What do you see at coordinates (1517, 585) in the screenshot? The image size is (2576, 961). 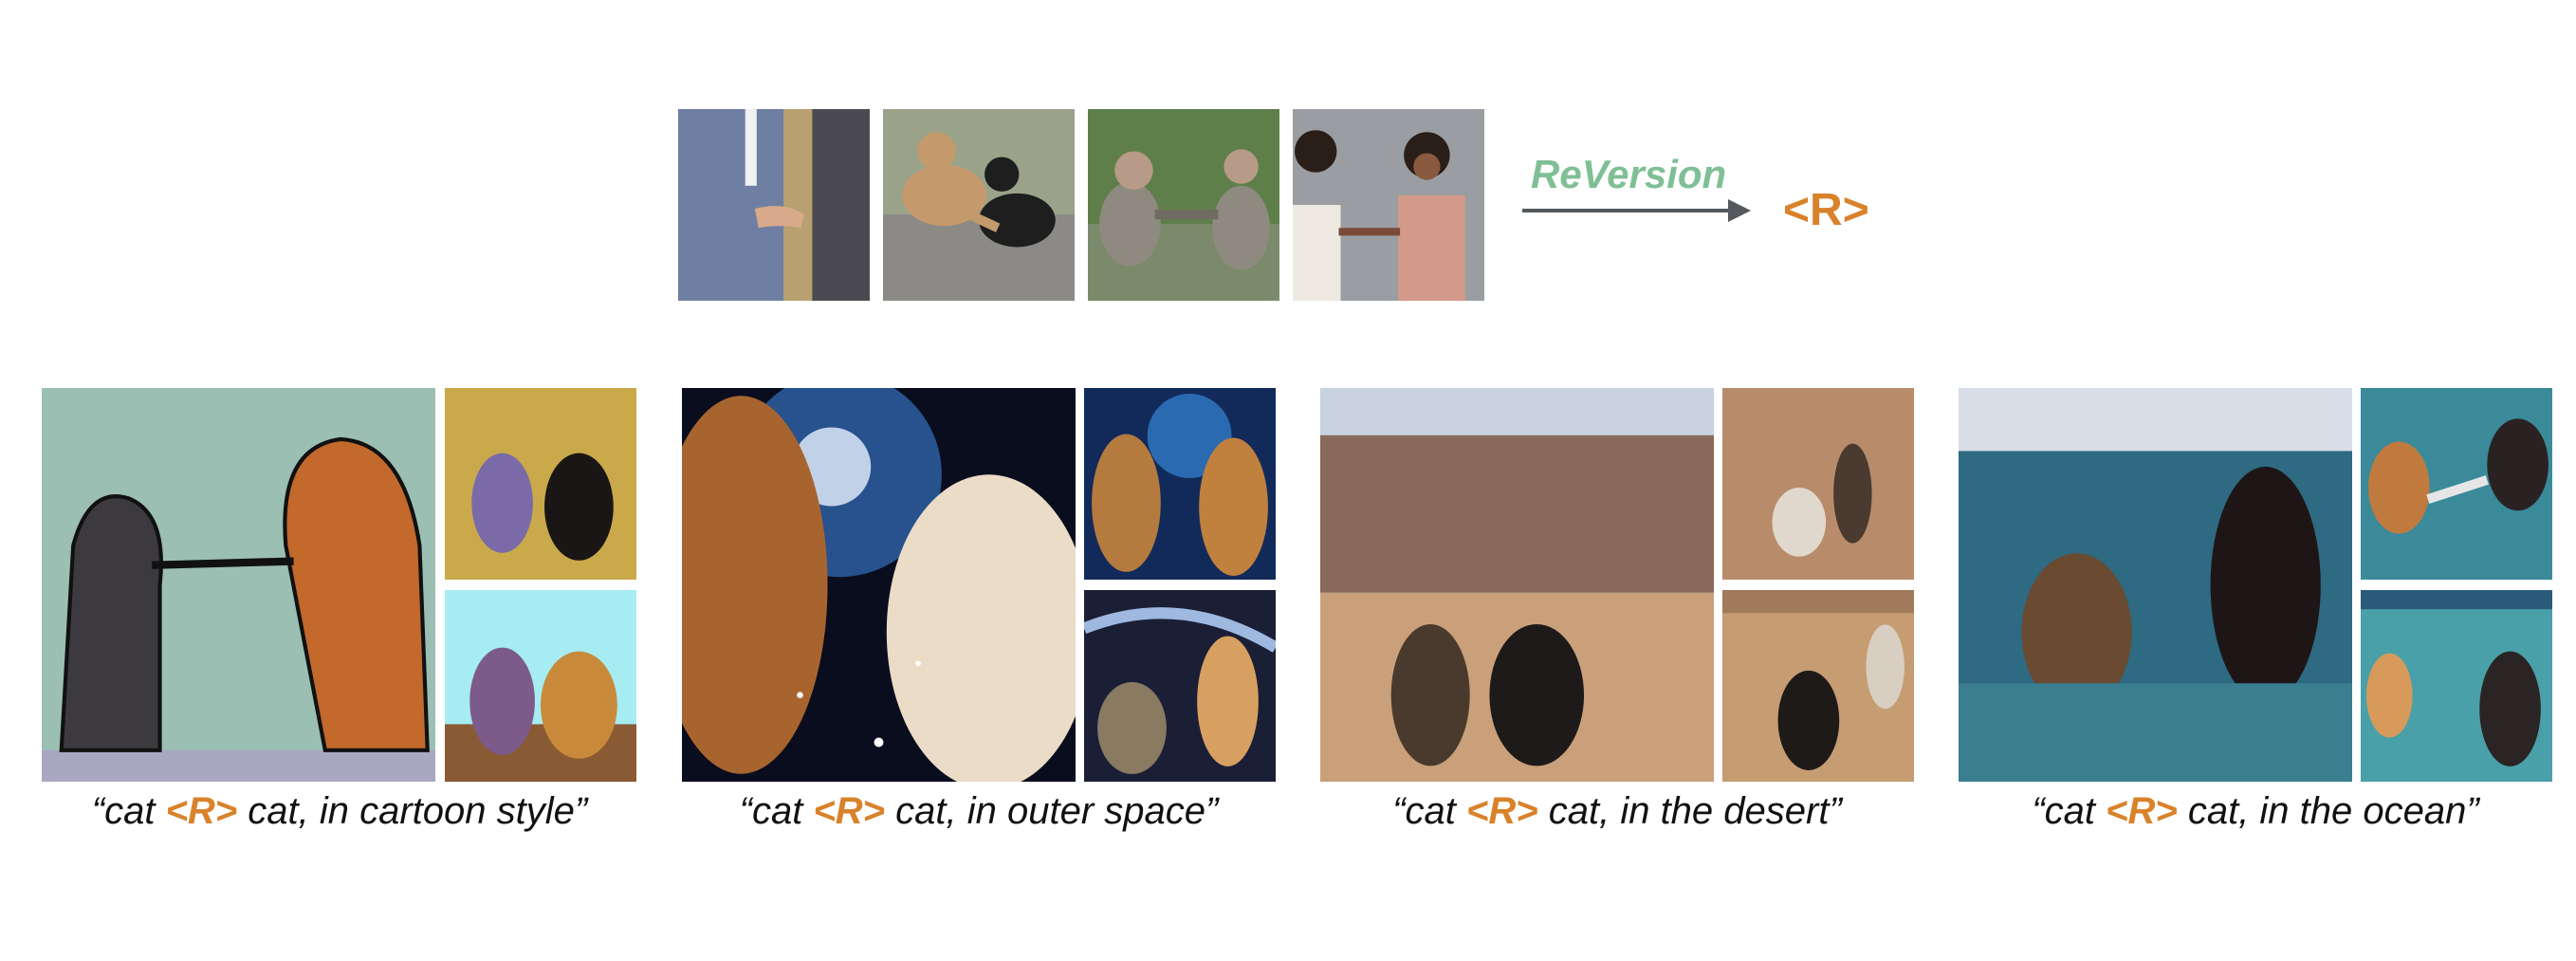 I see `result-desert-main` at bounding box center [1517, 585].